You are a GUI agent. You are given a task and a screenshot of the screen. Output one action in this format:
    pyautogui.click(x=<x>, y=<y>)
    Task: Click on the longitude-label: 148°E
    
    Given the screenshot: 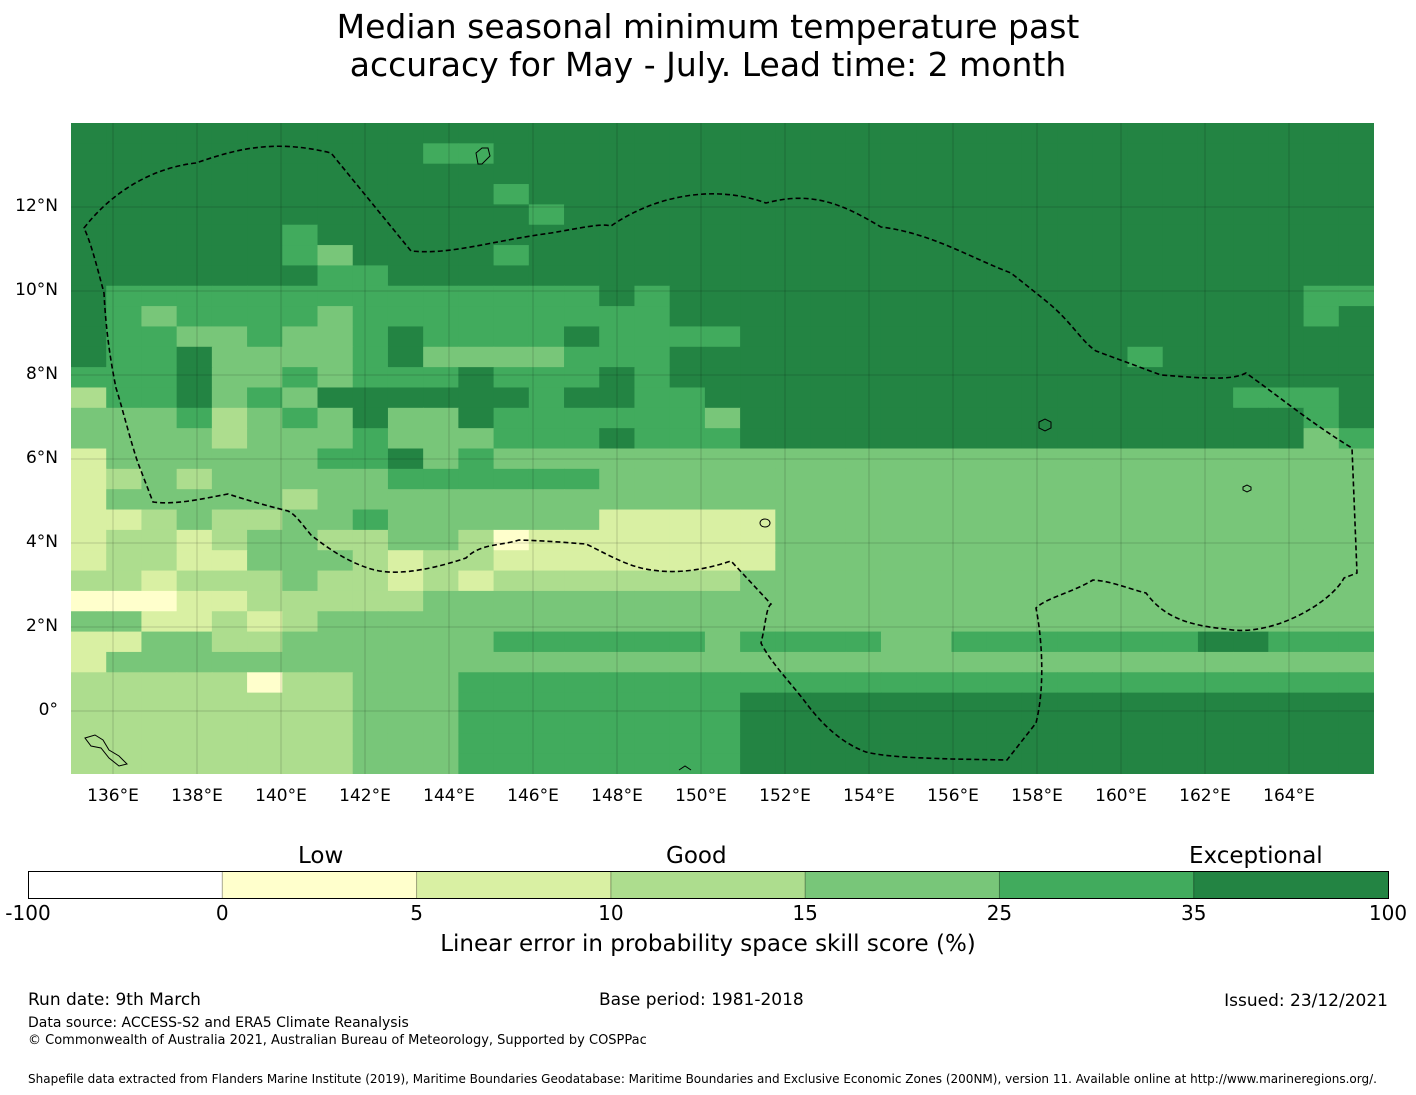 What is the action you would take?
    pyautogui.click(x=617, y=796)
    